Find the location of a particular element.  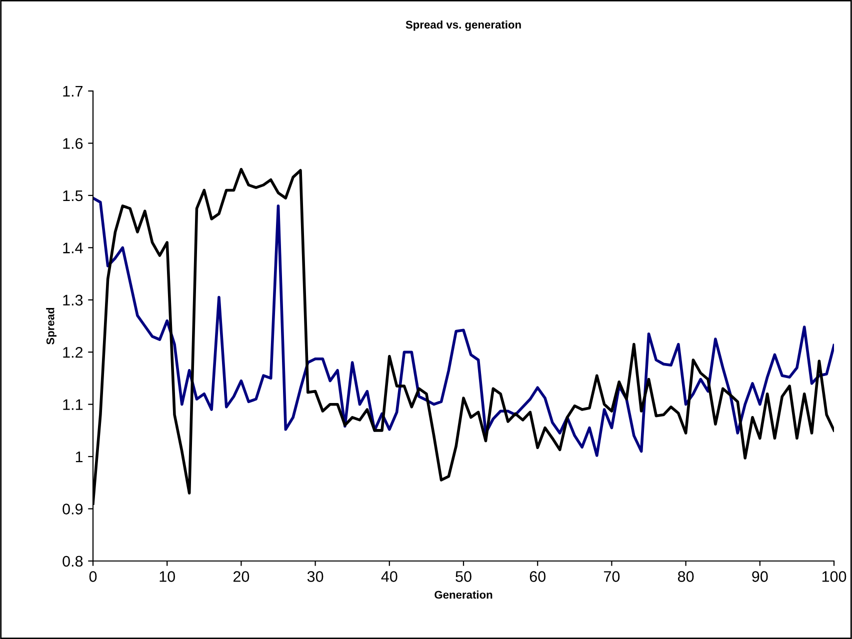

y-tick-label: 0.9 is located at coordinates (72, 509).